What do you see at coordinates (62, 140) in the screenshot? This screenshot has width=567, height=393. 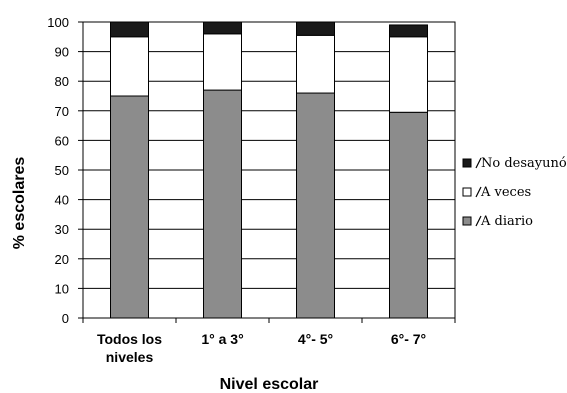 I see `y-tick-label-60: 60` at bounding box center [62, 140].